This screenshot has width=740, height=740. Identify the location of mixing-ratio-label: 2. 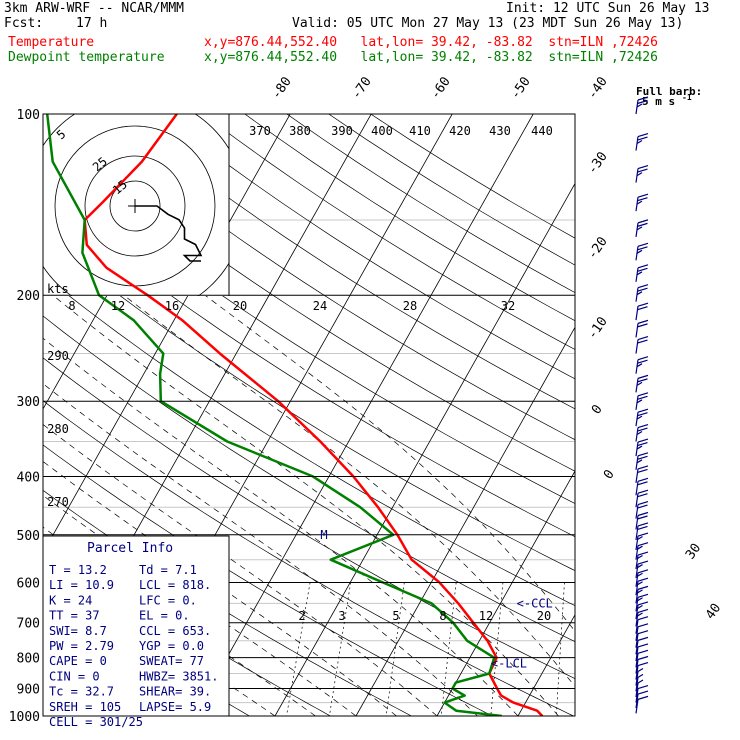
(301, 616).